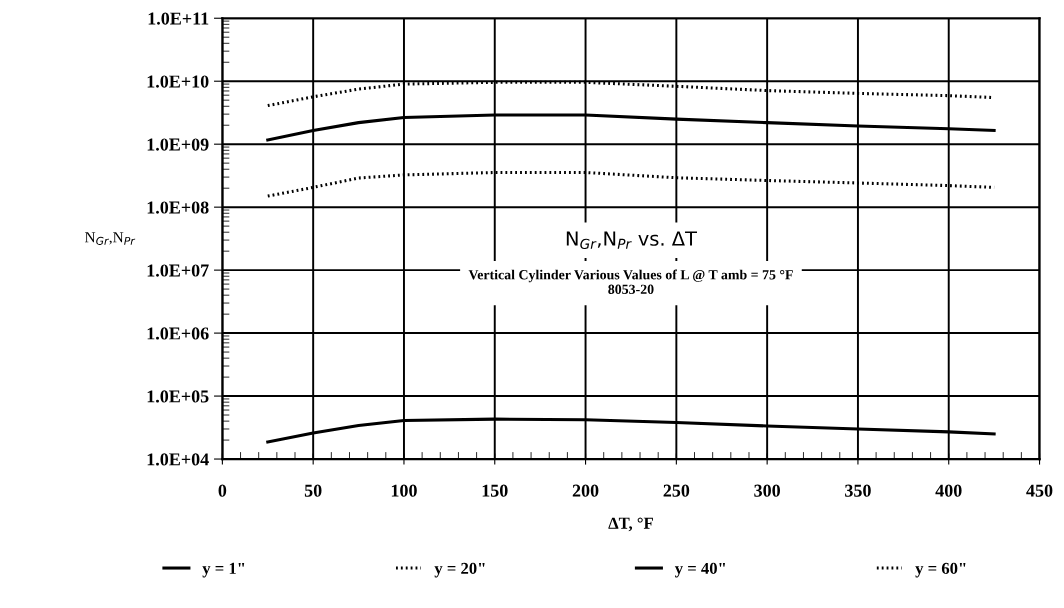  What do you see at coordinates (585, 490) in the screenshot?
I see `x-tick-label: 200` at bounding box center [585, 490].